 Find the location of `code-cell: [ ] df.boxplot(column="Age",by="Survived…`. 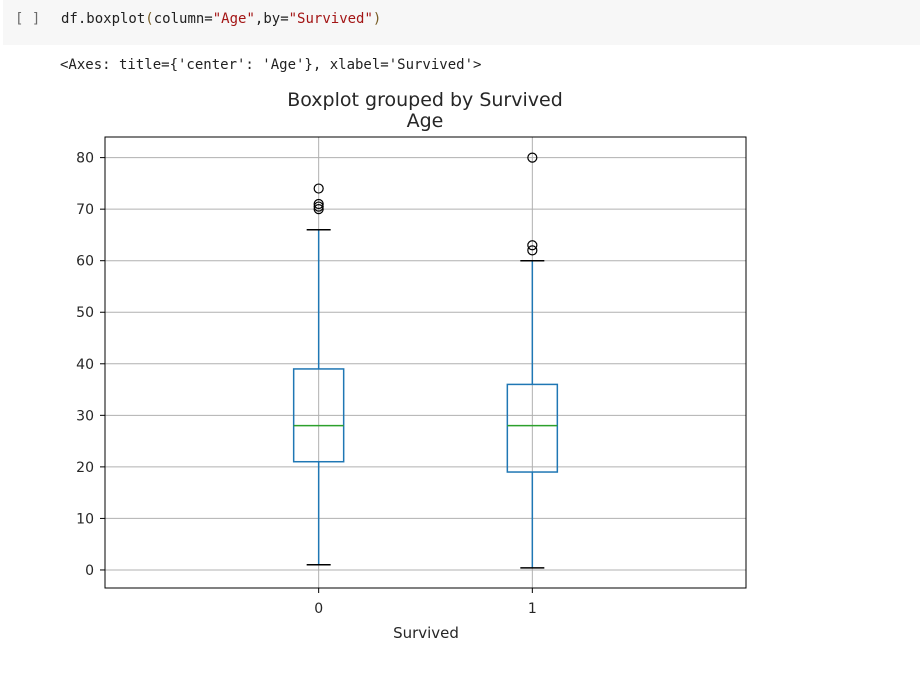

code-cell: [ ] df.boxplot(column="Age",by="Survived… is located at coordinates (461, 22).